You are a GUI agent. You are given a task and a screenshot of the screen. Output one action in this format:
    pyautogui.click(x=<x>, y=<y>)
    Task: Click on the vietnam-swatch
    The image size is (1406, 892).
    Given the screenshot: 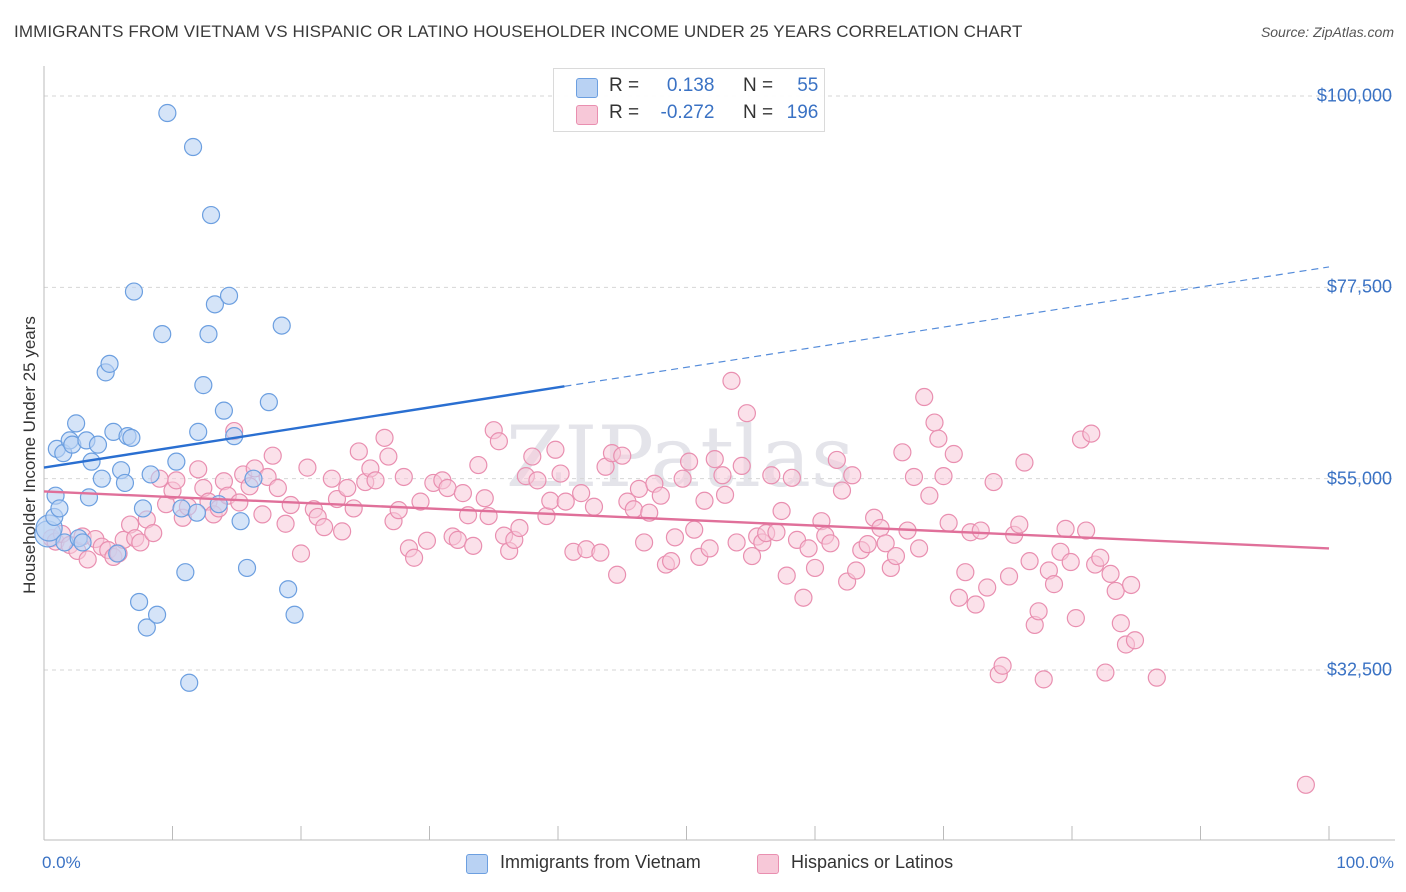 What is the action you would take?
    pyautogui.click(x=587, y=88)
    